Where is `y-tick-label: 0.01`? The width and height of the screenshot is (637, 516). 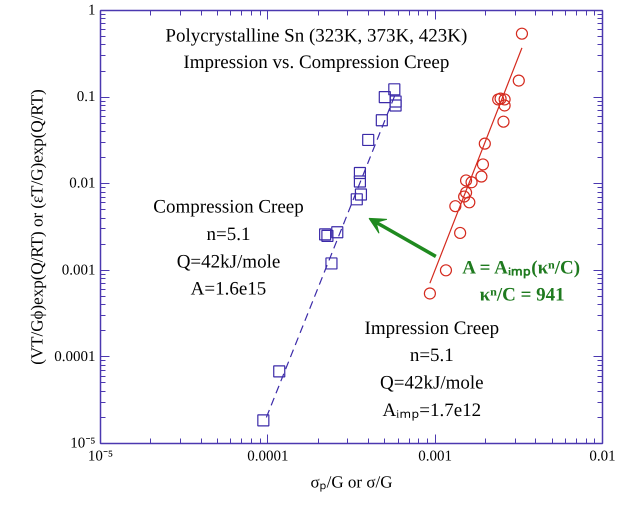 y-tick-label: 0.01 is located at coordinates (82, 184).